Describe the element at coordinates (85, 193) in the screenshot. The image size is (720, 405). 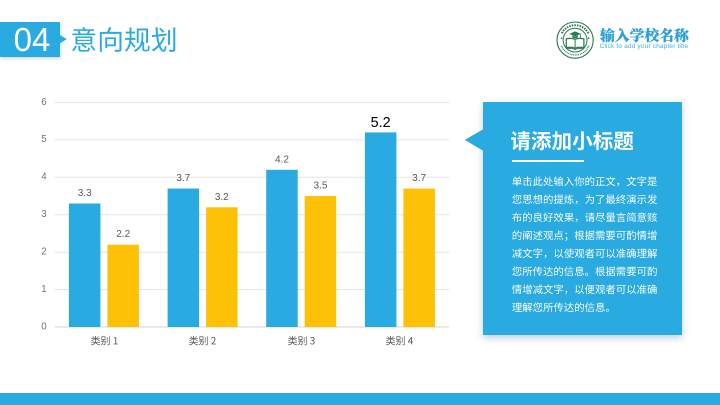
I see `svg-text: 3.3` at that location.